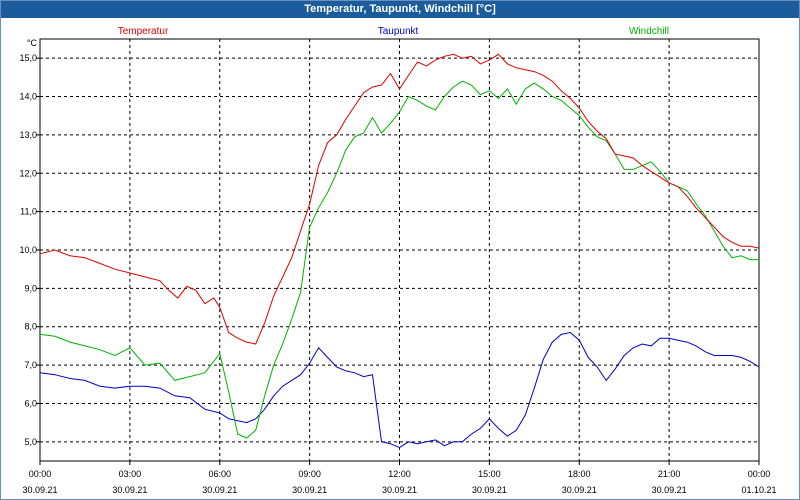  I want to click on legend-windchill: Windchill, so click(649, 31).